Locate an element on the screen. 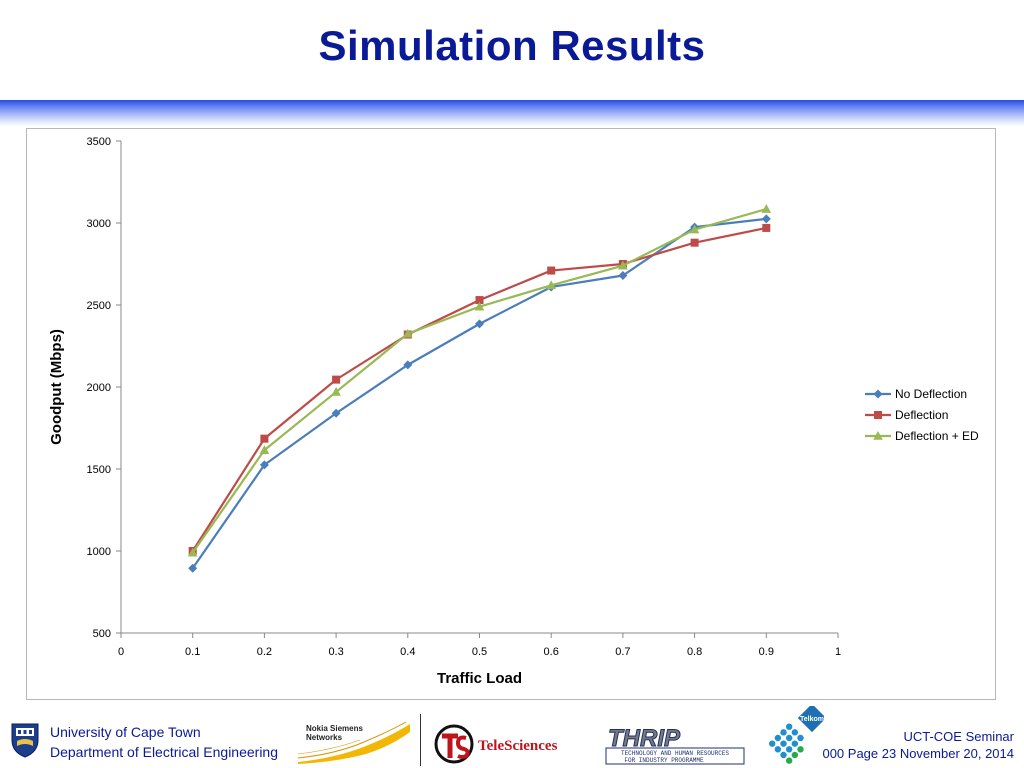 The height and width of the screenshot is (768, 1024). nsn-logo-text: Nokia Siemens Networks is located at coordinates (334, 733).